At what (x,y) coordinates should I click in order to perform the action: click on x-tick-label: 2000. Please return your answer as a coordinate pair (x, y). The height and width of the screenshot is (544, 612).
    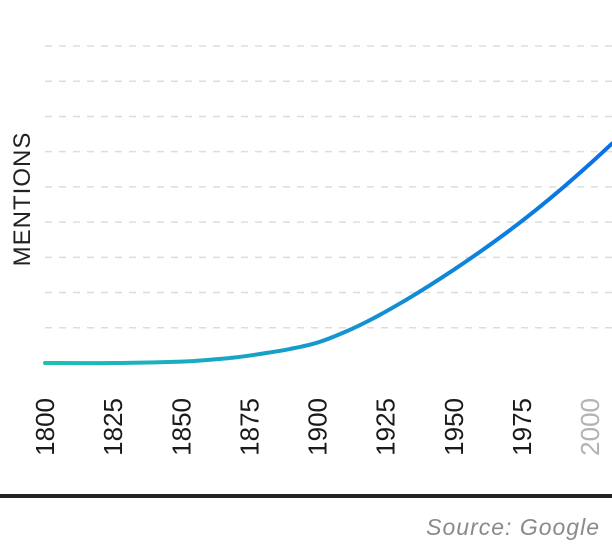
    Looking at the image, I should click on (590, 427).